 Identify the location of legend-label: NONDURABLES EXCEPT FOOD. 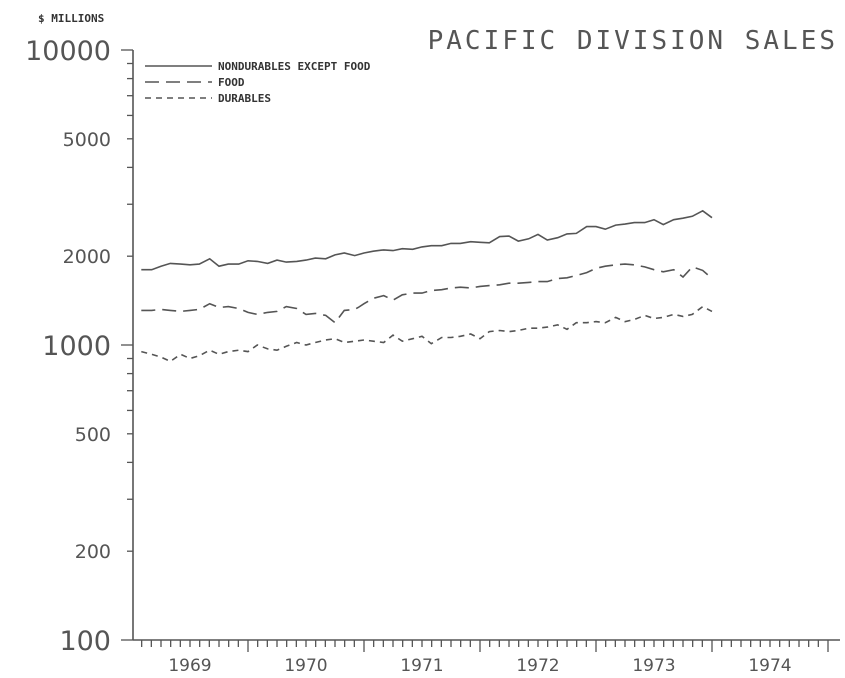
(294, 66).